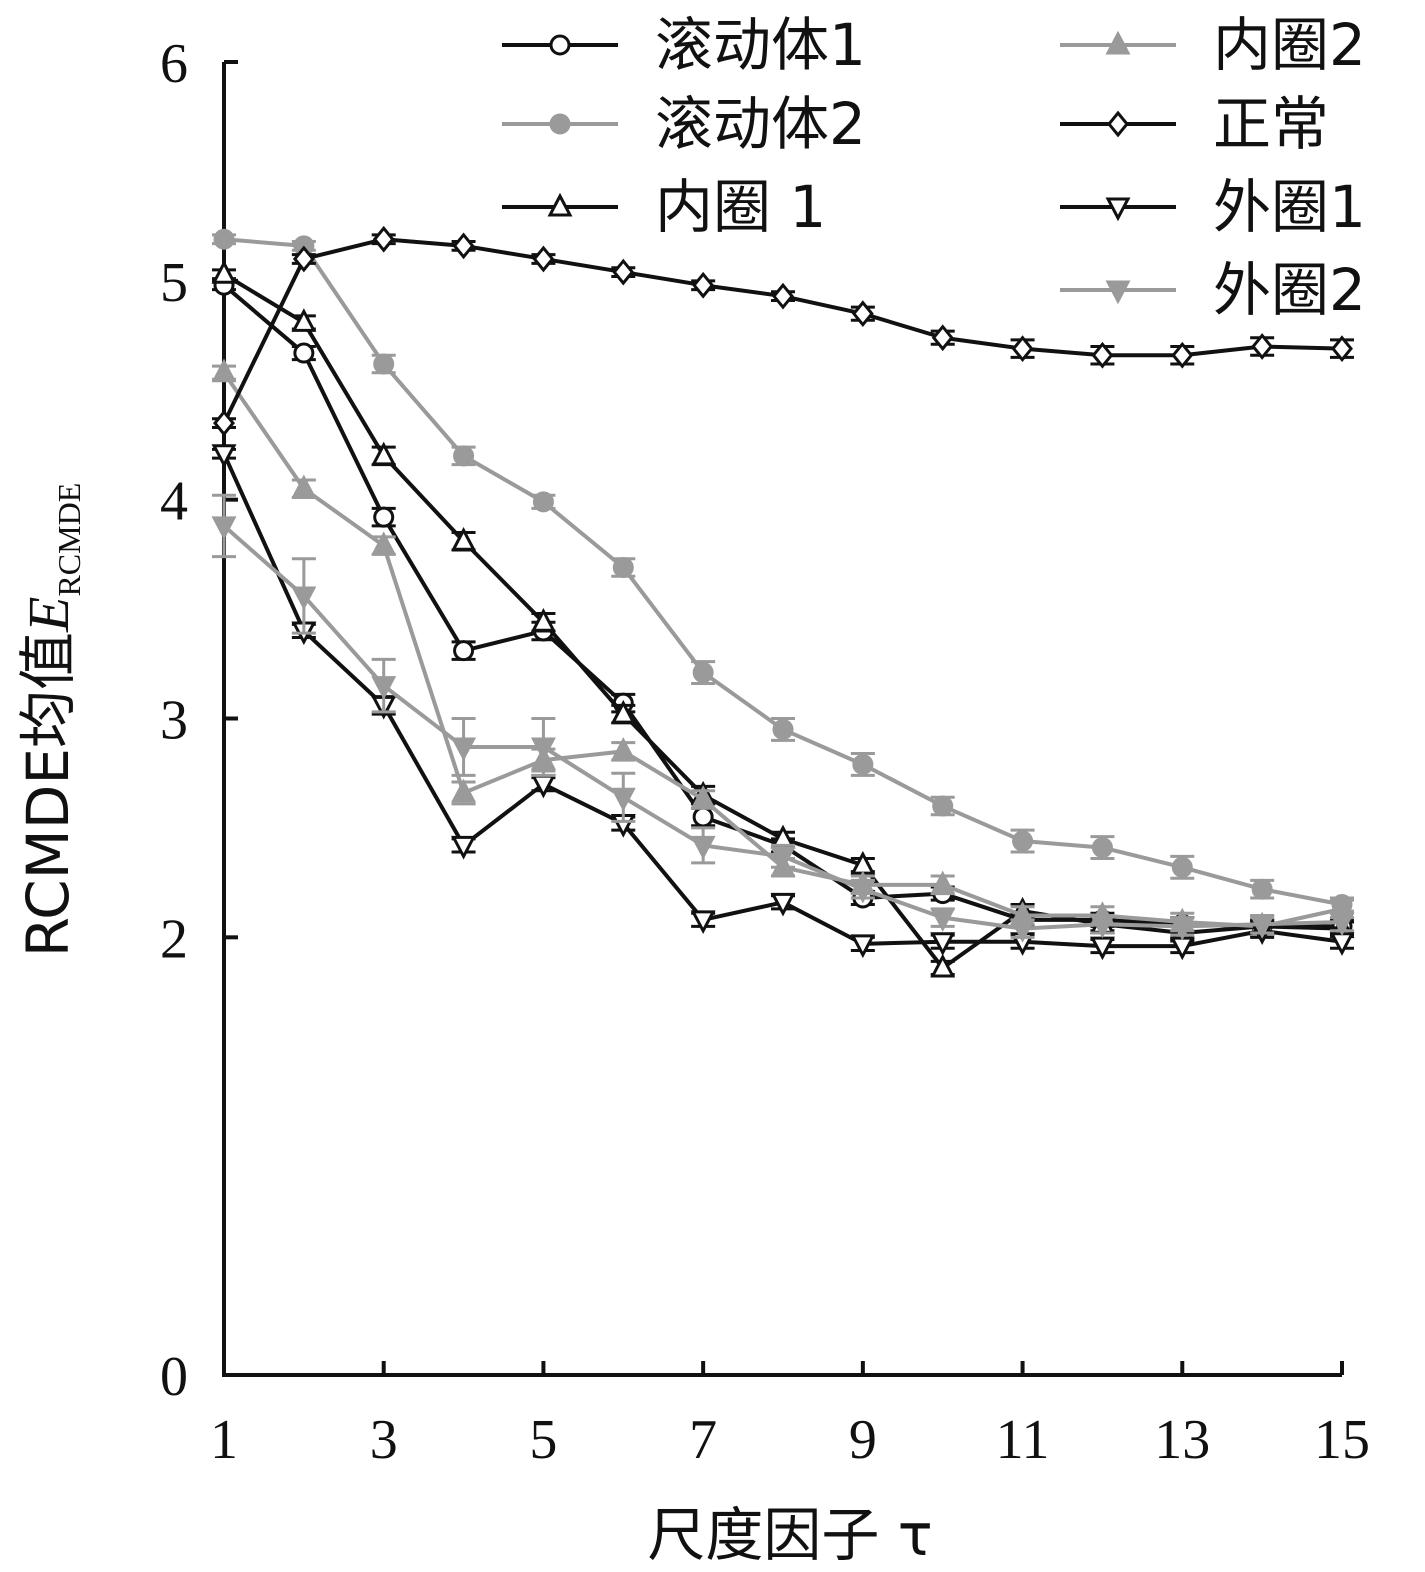 Image resolution: width=1425 pixels, height=1572 pixels. I want to click on series-line-正常, so click(782, 330).